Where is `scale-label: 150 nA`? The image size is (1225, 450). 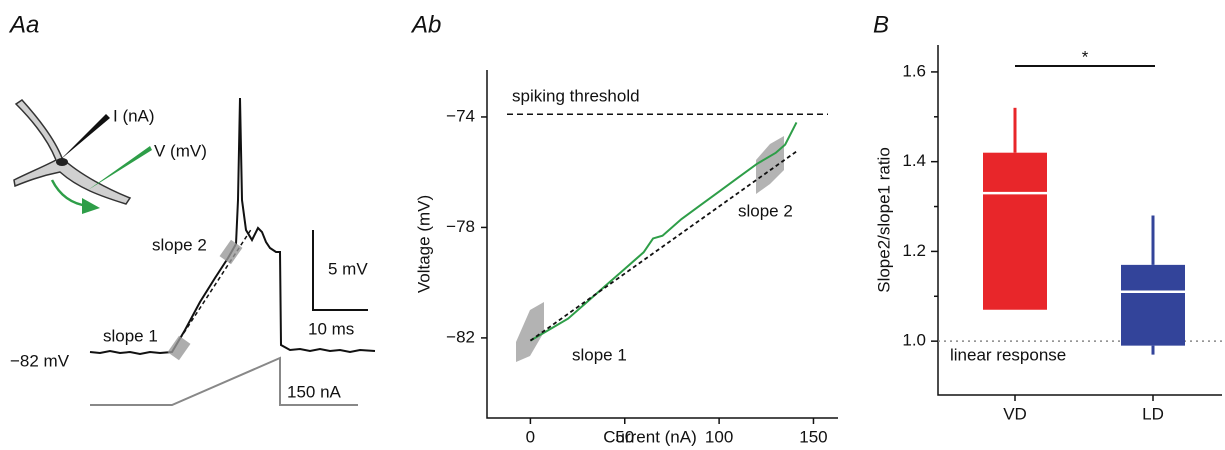 scale-label: 150 nA is located at coordinates (314, 391).